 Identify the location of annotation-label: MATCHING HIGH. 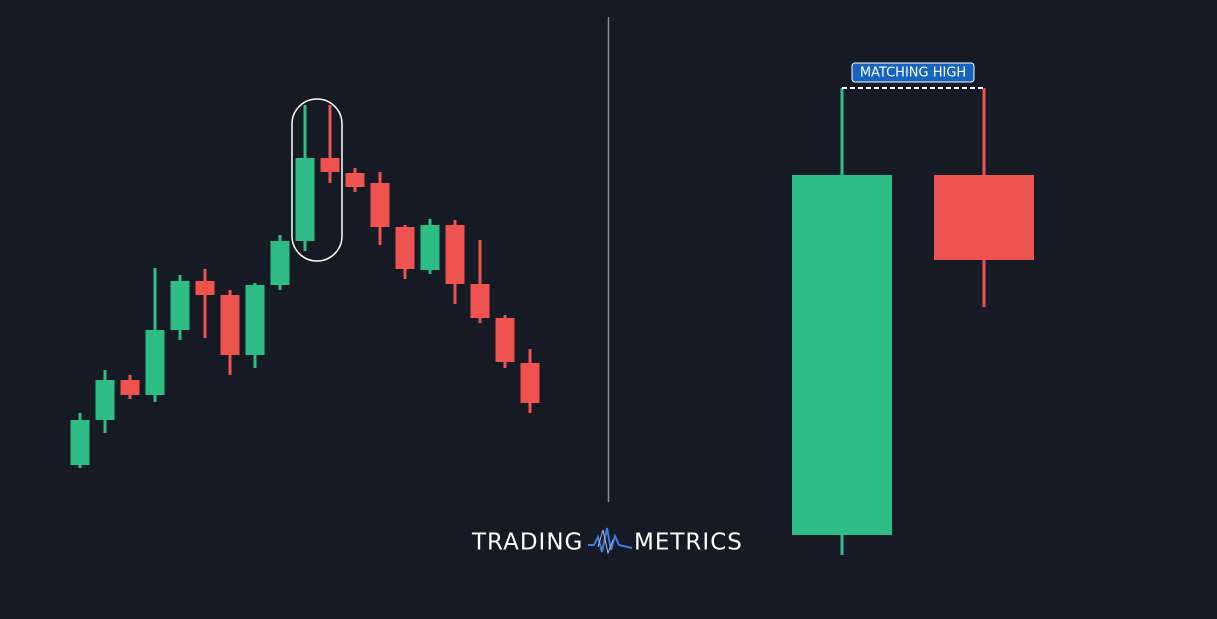
(913, 73).